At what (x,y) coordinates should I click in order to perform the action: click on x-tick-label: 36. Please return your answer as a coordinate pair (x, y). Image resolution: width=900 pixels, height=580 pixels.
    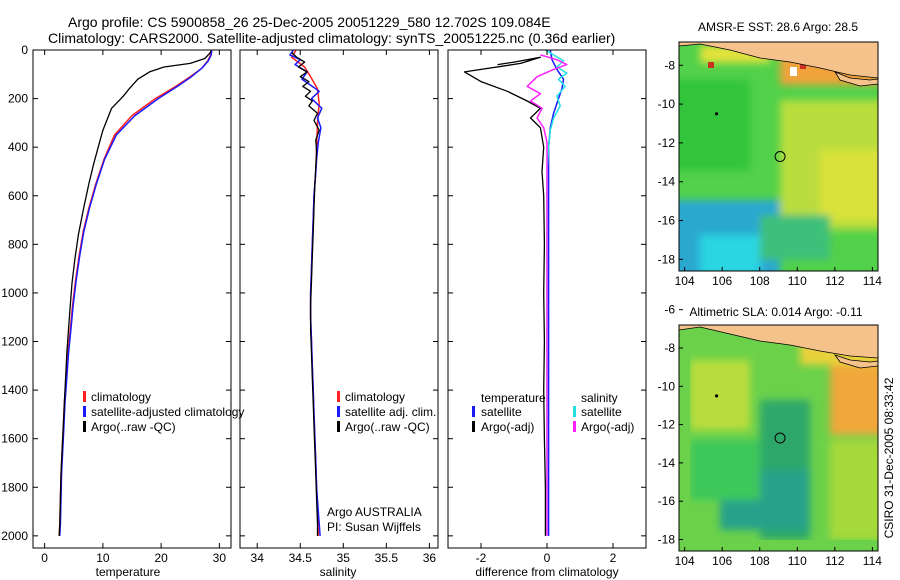
    Looking at the image, I should click on (430, 558).